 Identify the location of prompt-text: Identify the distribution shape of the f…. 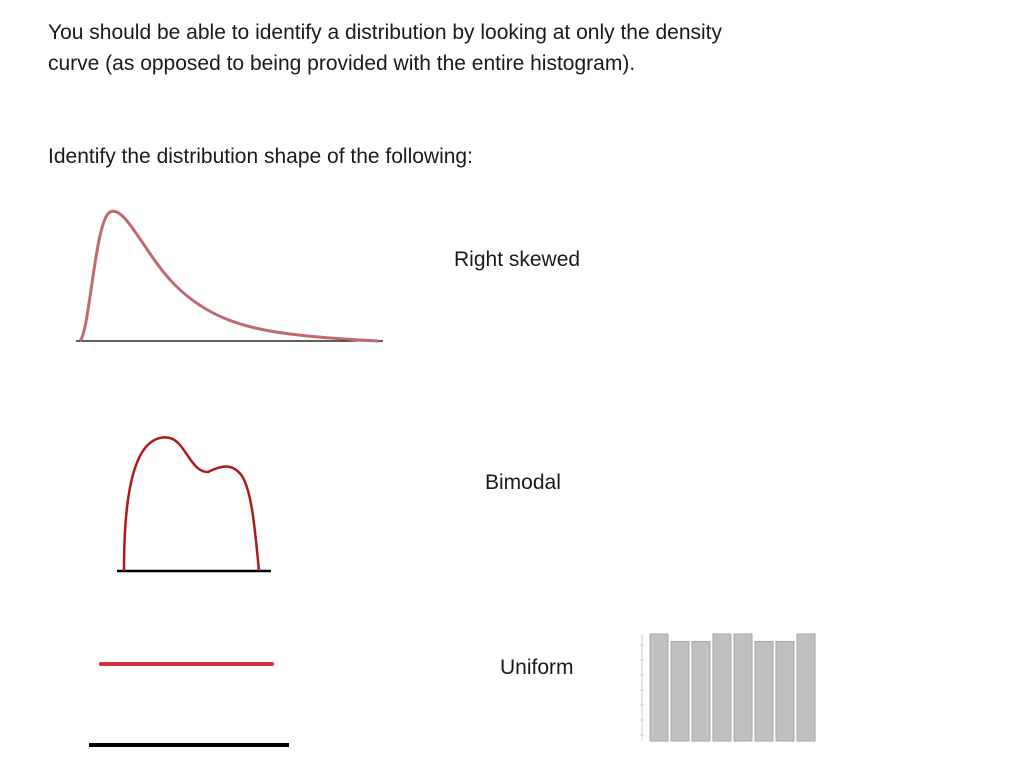
(260, 156).